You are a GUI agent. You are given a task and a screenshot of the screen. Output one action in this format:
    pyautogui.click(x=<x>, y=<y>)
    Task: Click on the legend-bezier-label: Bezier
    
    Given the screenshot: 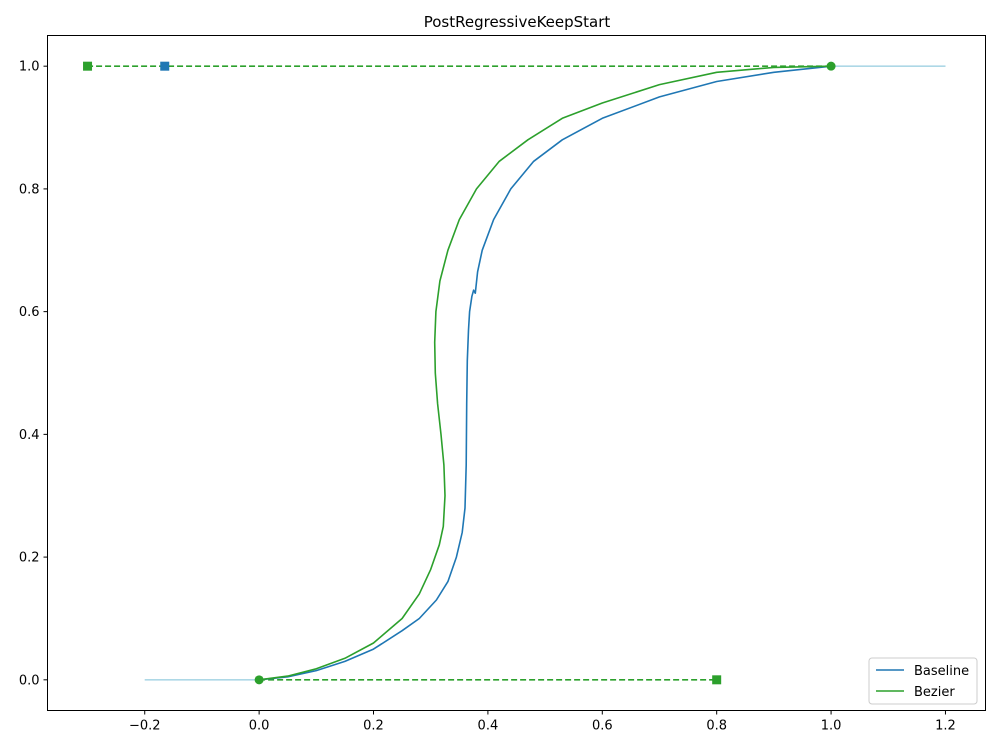 What is the action you would take?
    pyautogui.click(x=934, y=692)
    